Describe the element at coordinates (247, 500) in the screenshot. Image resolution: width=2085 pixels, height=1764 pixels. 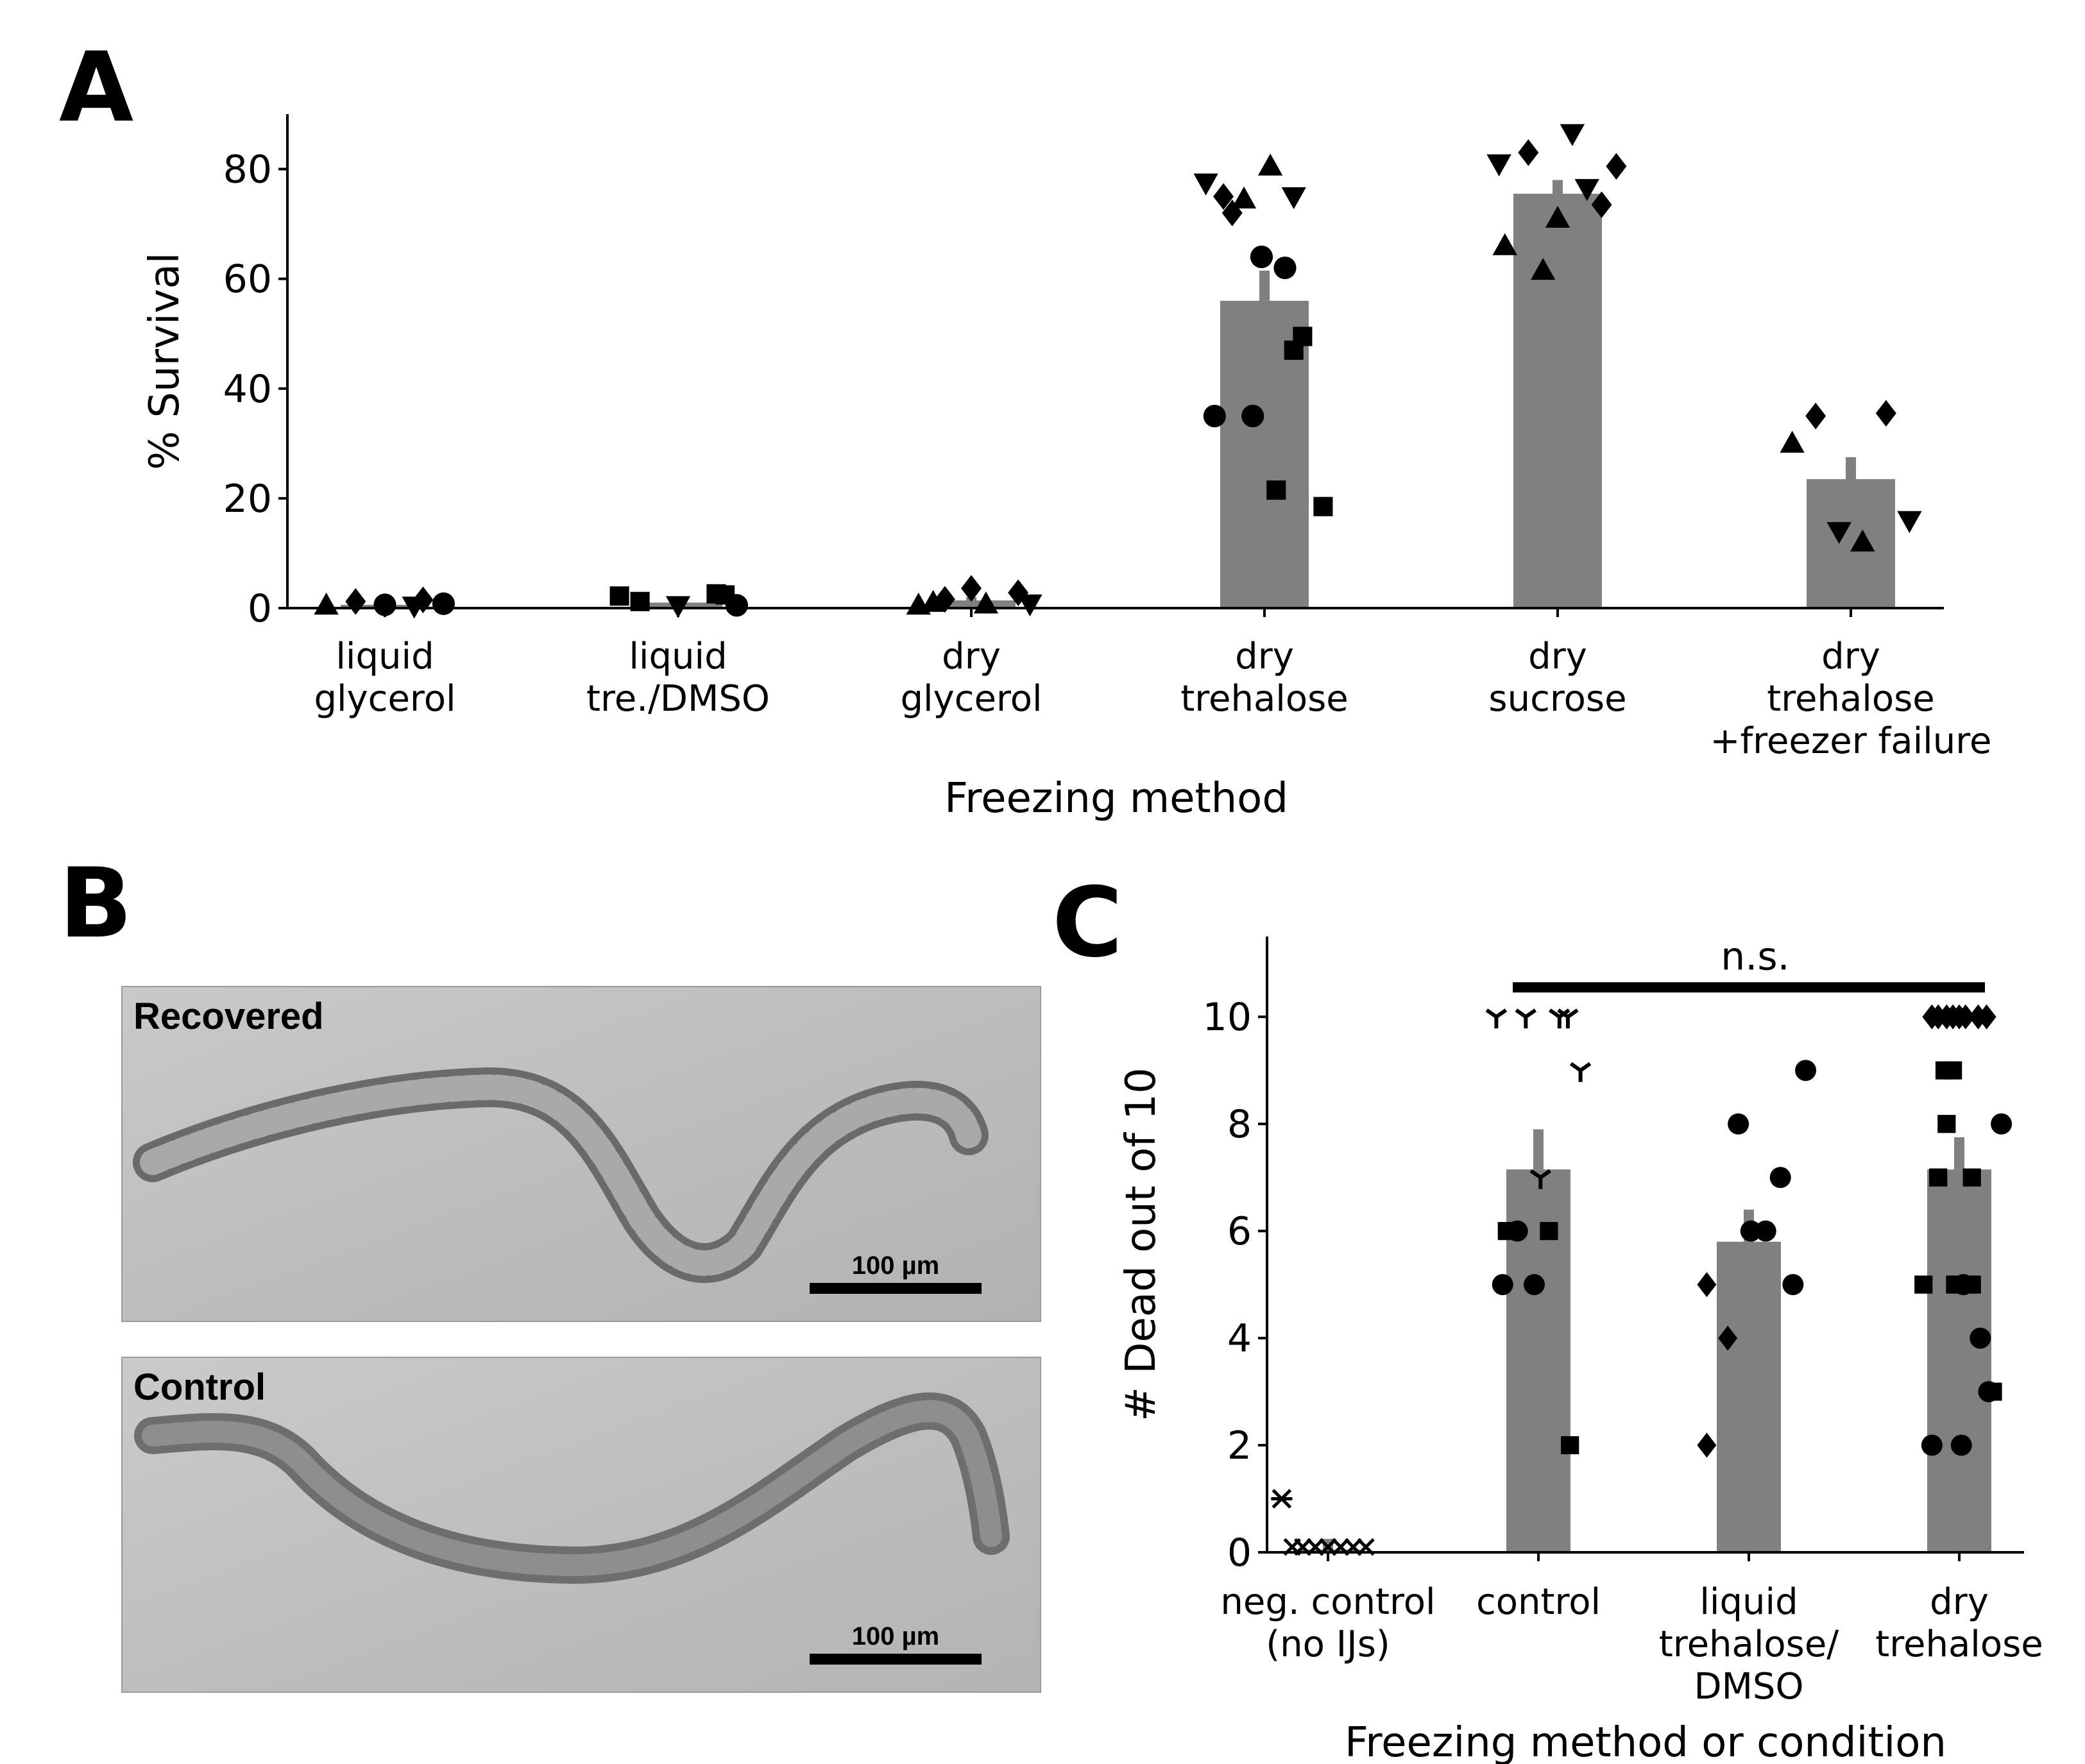
I see `y-tick-label-1: 20` at that location.